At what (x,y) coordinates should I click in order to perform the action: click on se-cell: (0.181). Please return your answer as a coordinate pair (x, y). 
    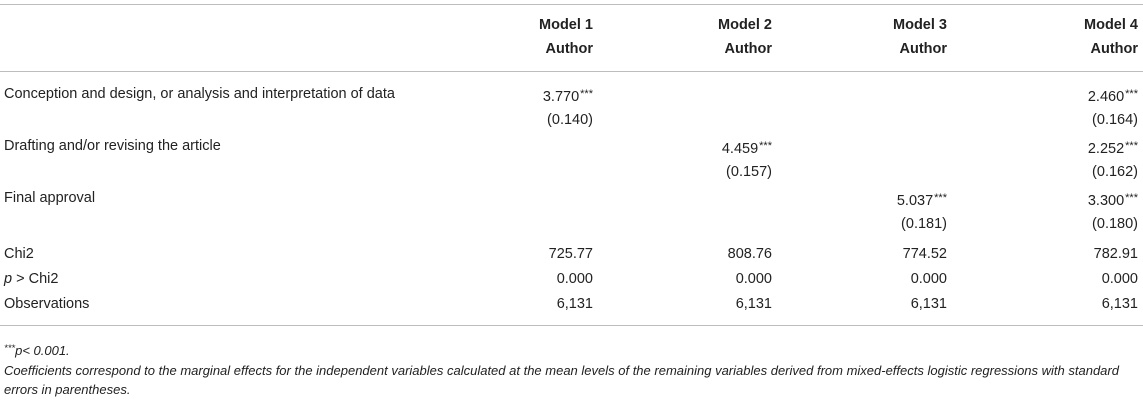
    Looking at the image, I should click on (924, 224).